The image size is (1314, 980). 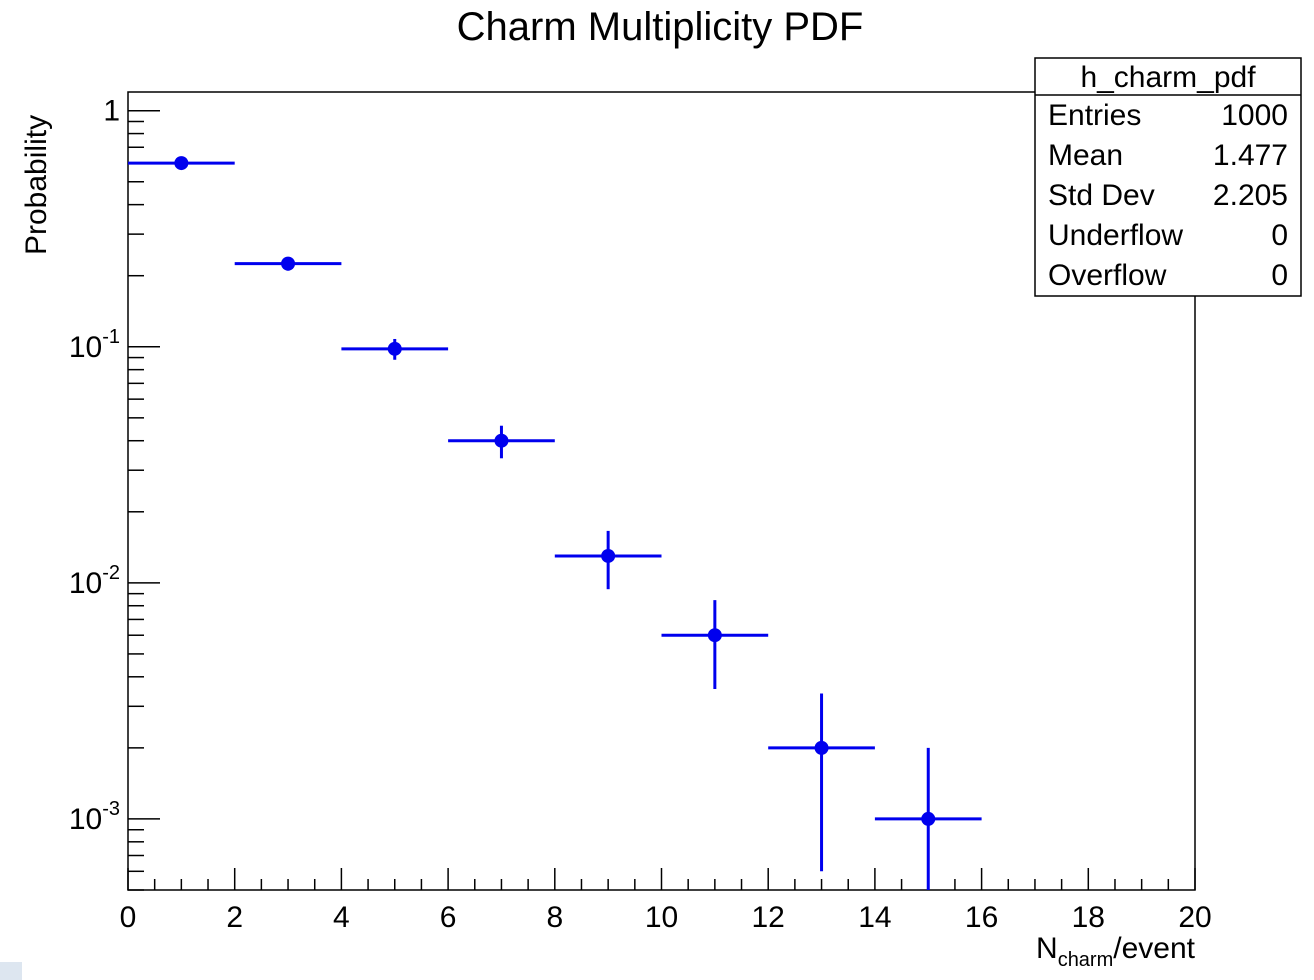 I want to click on x-axis-title-main: N, so click(x=1047, y=948).